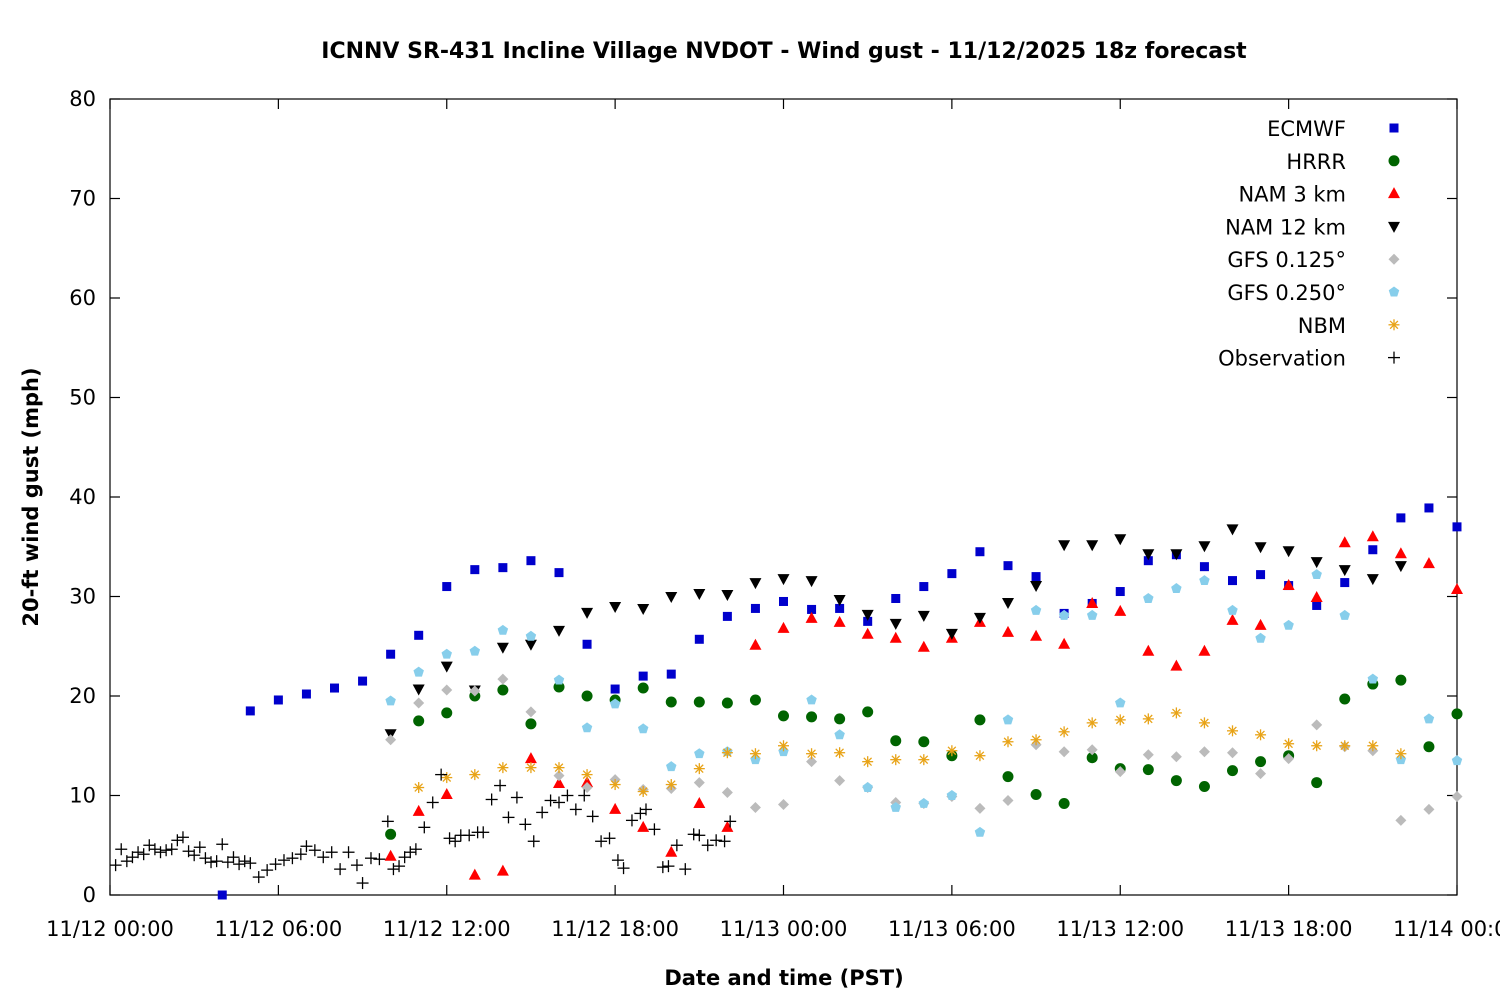 The image size is (1500, 1004). Describe the element at coordinates (82, 199) in the screenshot. I see `y-tick-label: 70` at that location.